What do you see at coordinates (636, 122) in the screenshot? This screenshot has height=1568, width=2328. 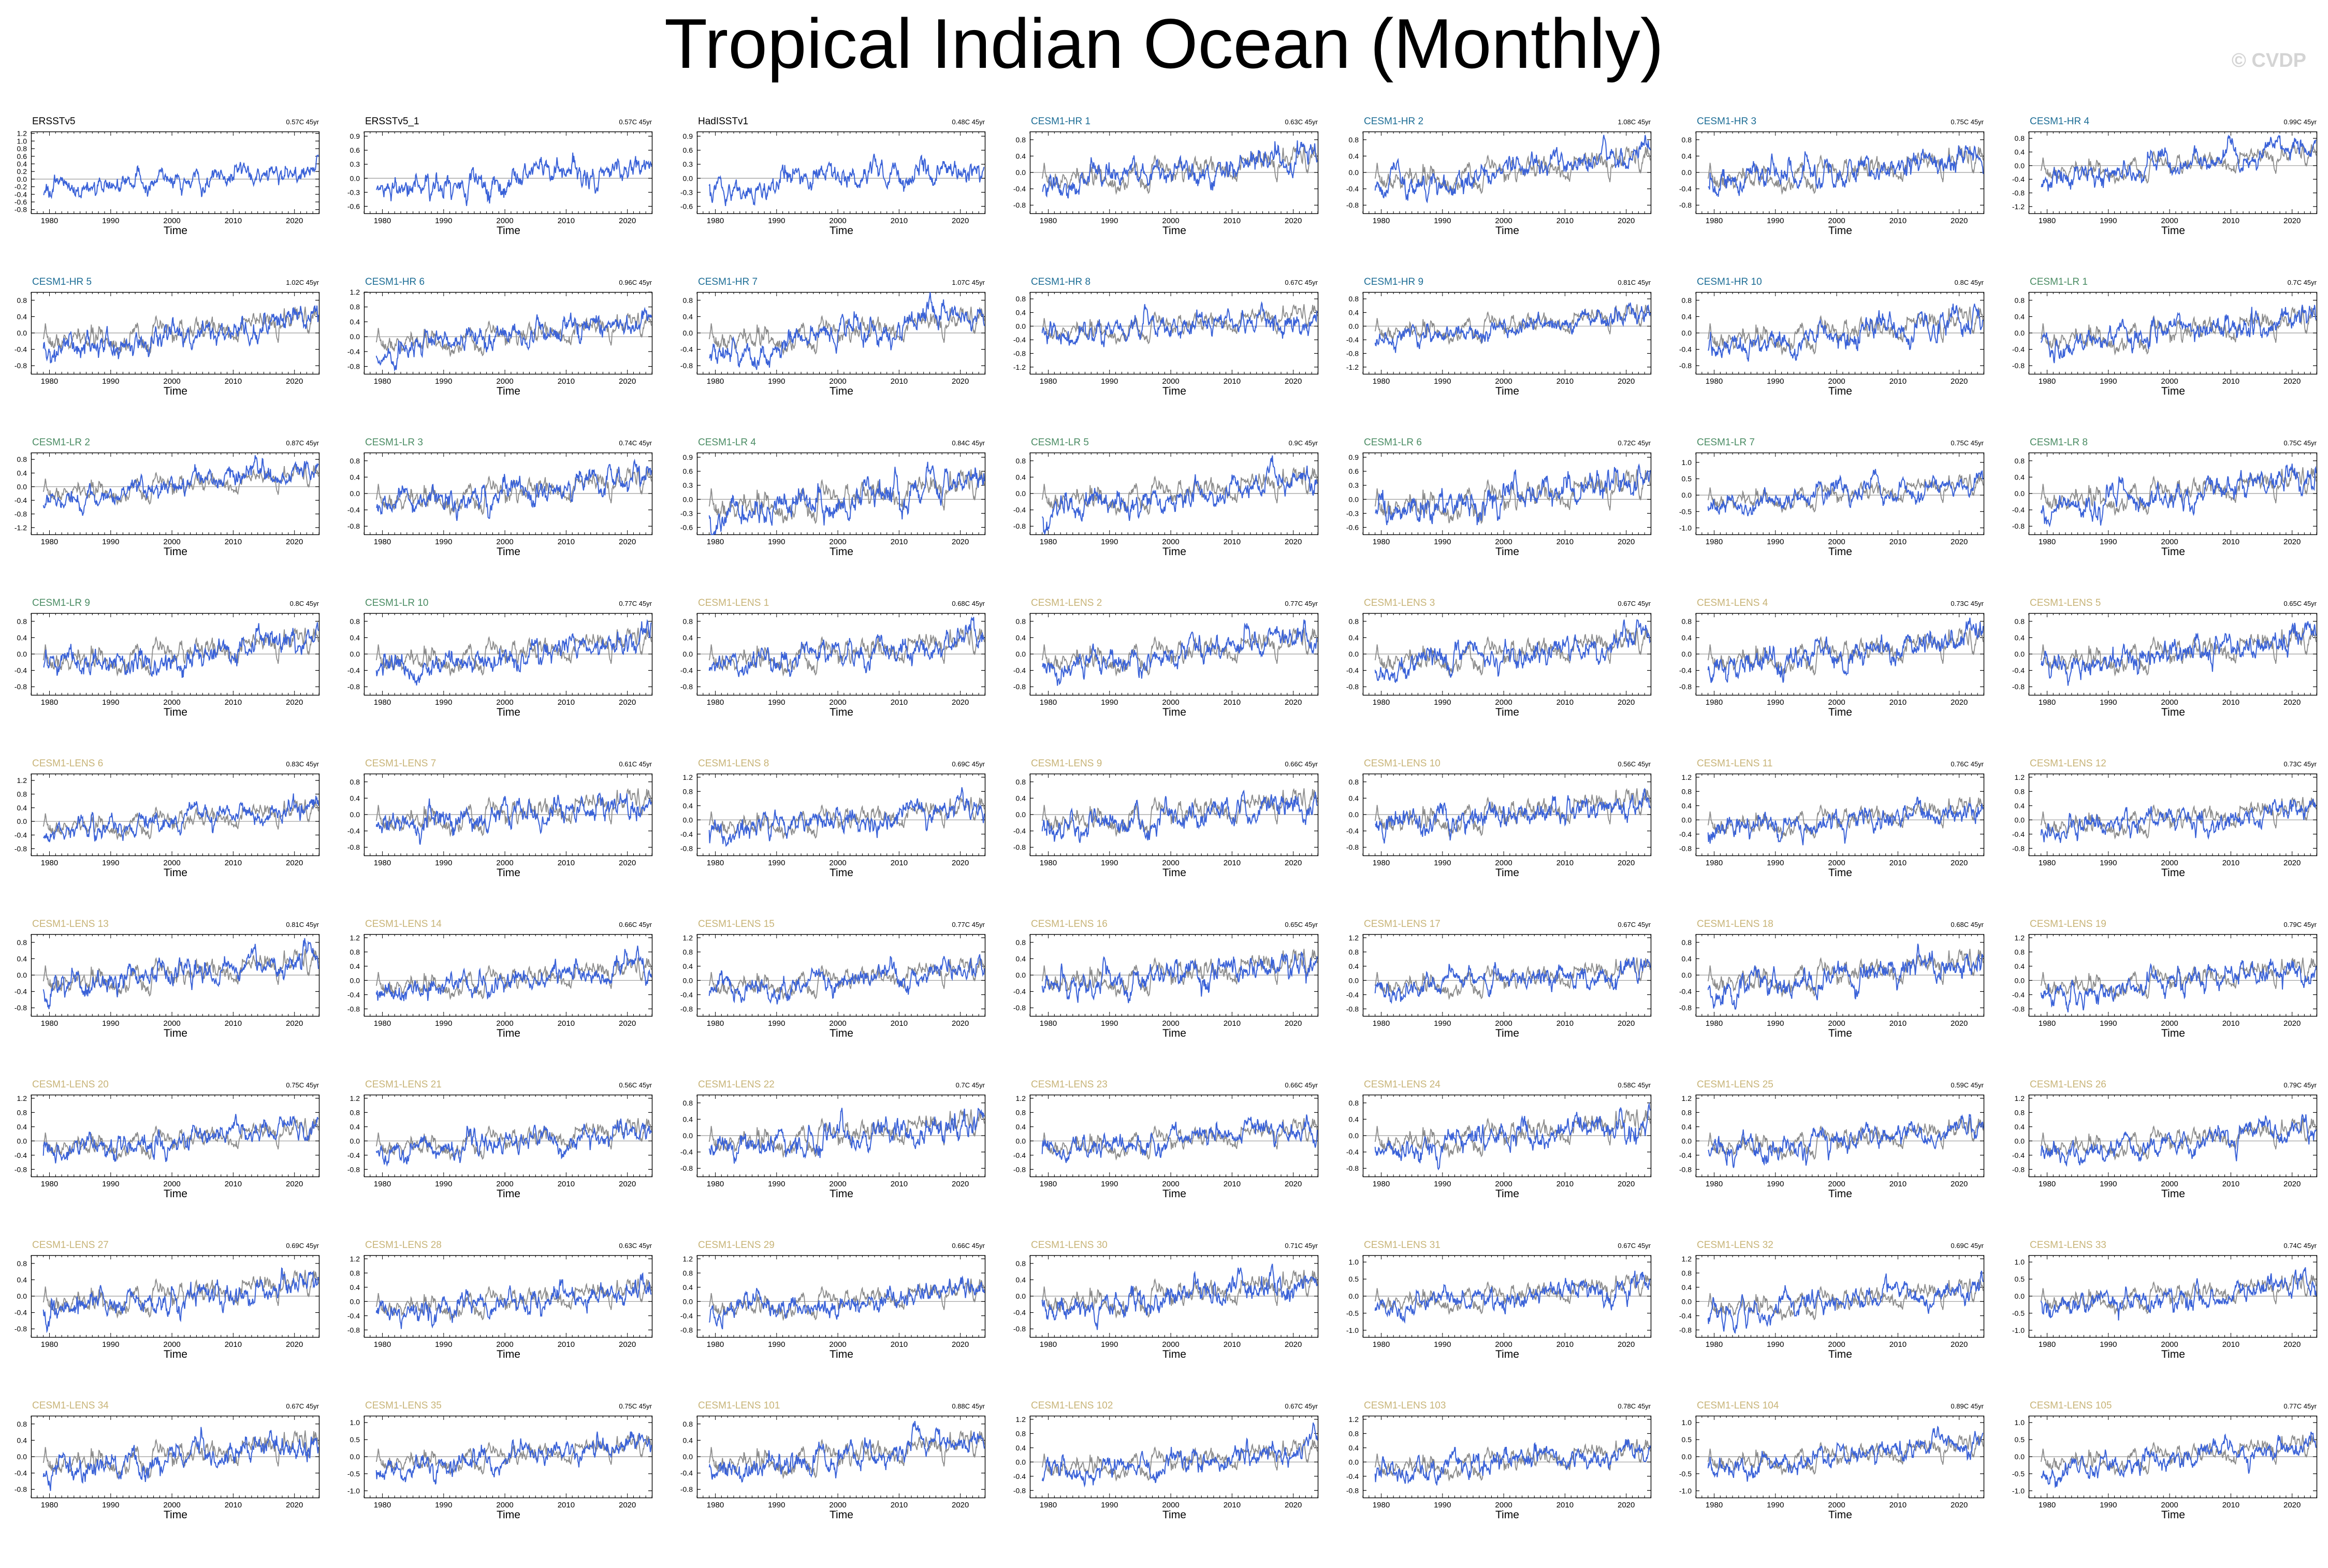 I see `panel-trend-label: 0.57C 45yr` at bounding box center [636, 122].